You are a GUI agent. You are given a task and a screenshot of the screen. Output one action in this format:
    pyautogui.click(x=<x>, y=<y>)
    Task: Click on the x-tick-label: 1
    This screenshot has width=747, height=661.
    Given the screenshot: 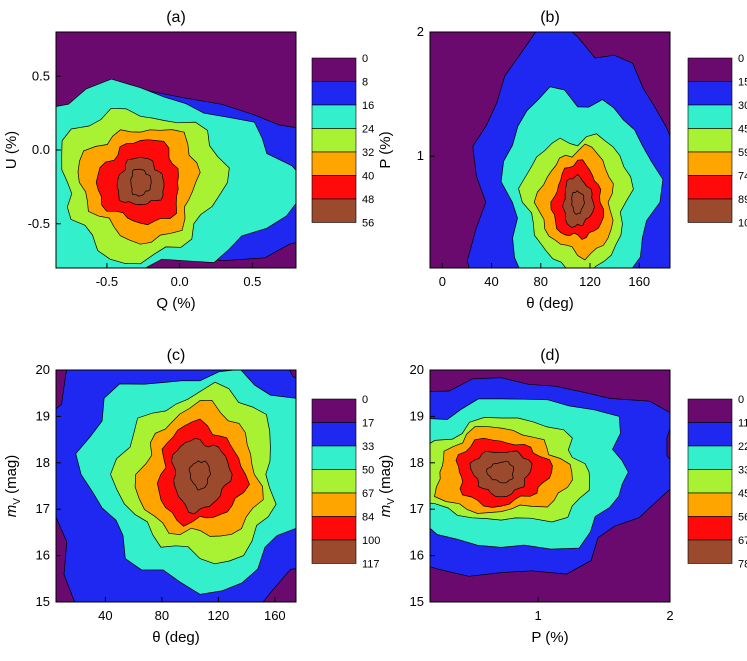 What is the action you would take?
    pyautogui.click(x=538, y=615)
    